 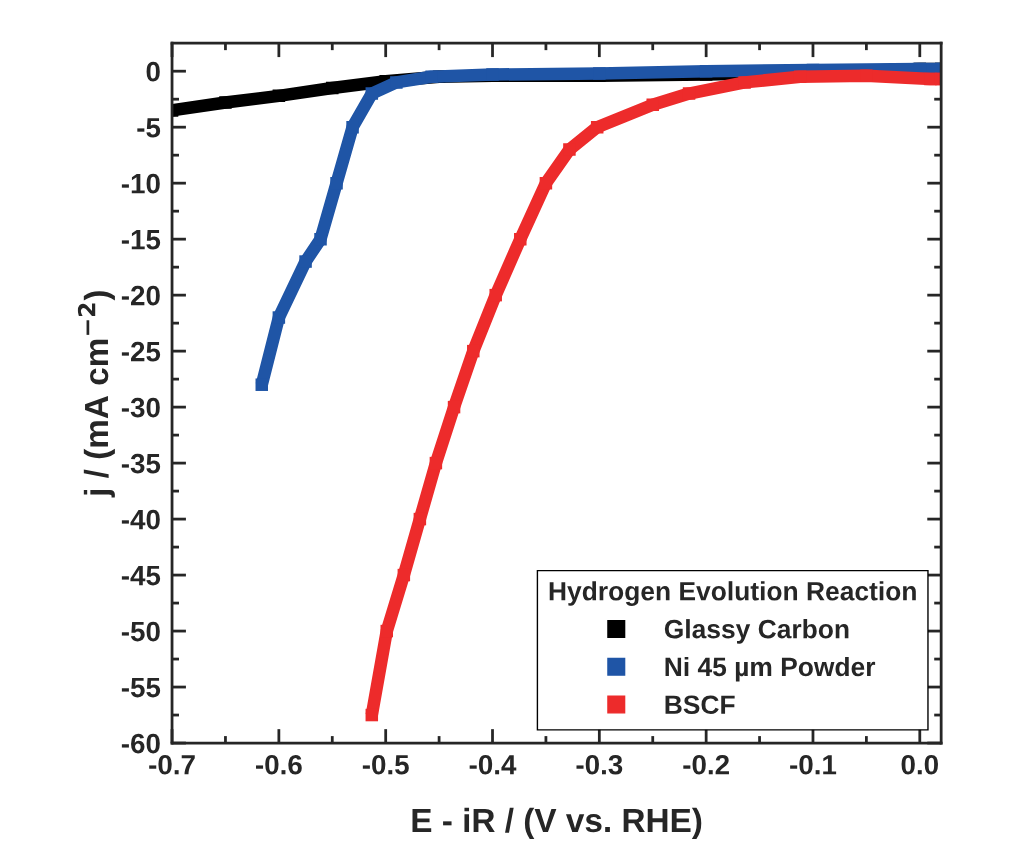 What do you see at coordinates (140, 407) in the screenshot?
I see `y-tick-label: -30` at bounding box center [140, 407].